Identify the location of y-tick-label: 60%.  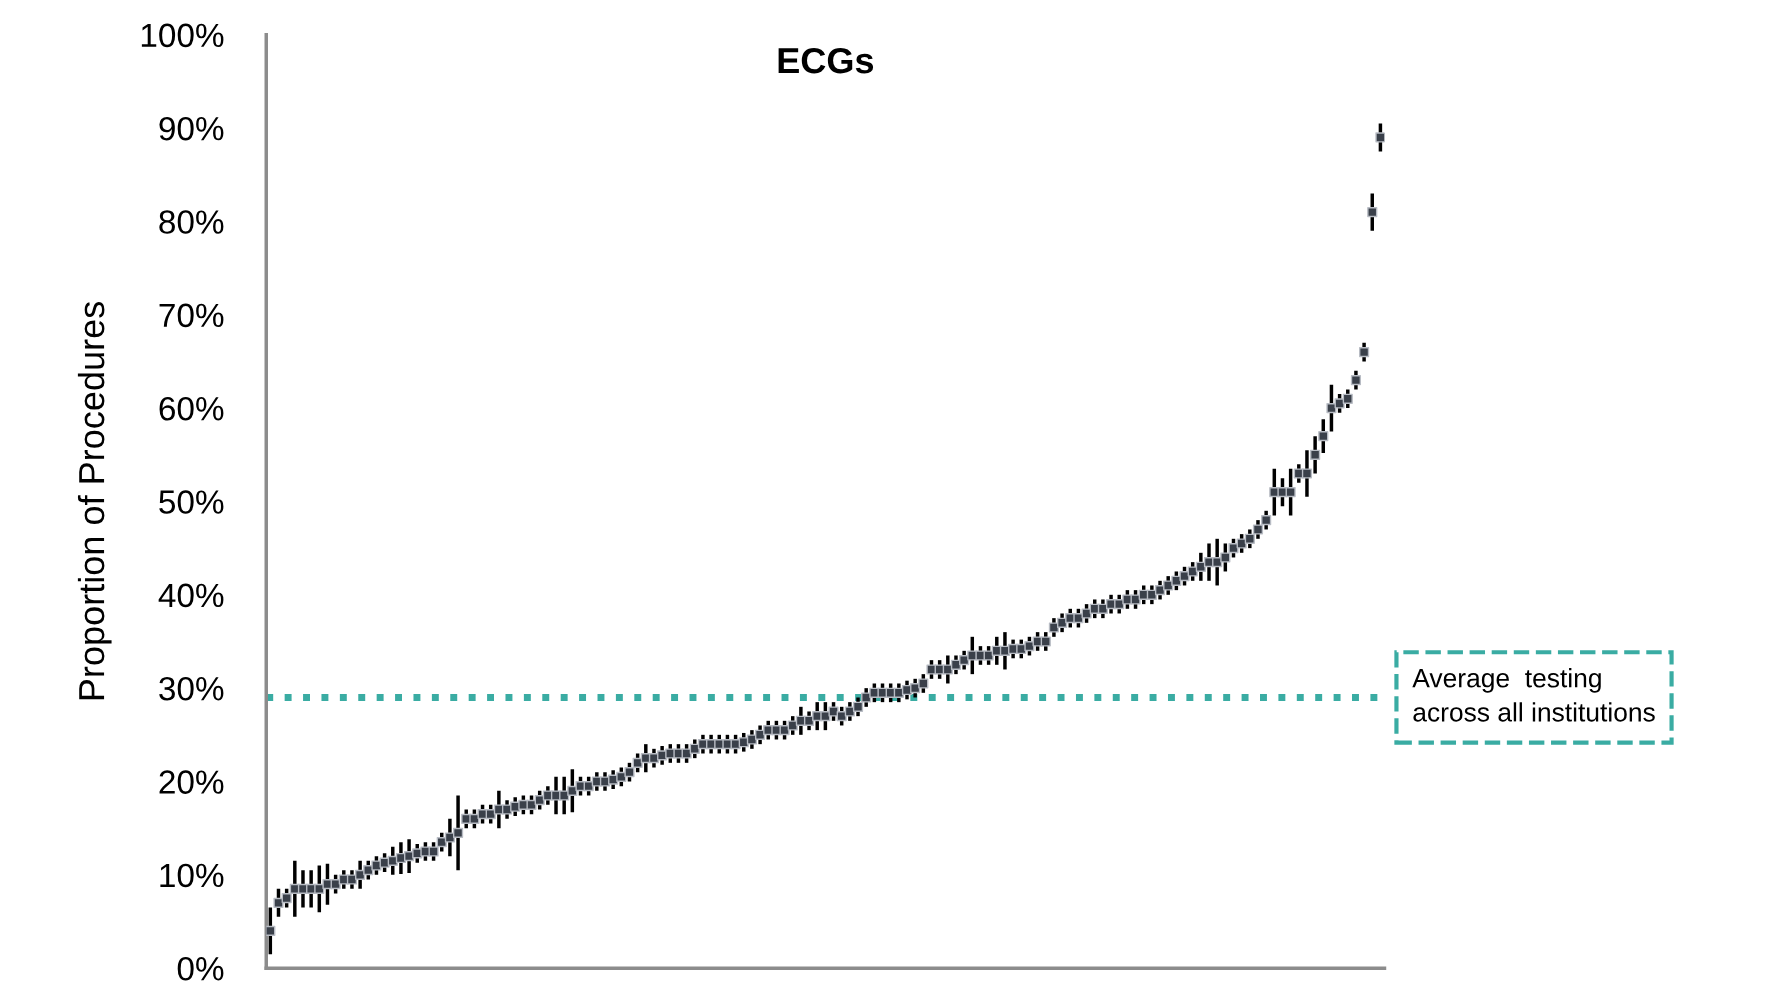
(191, 408).